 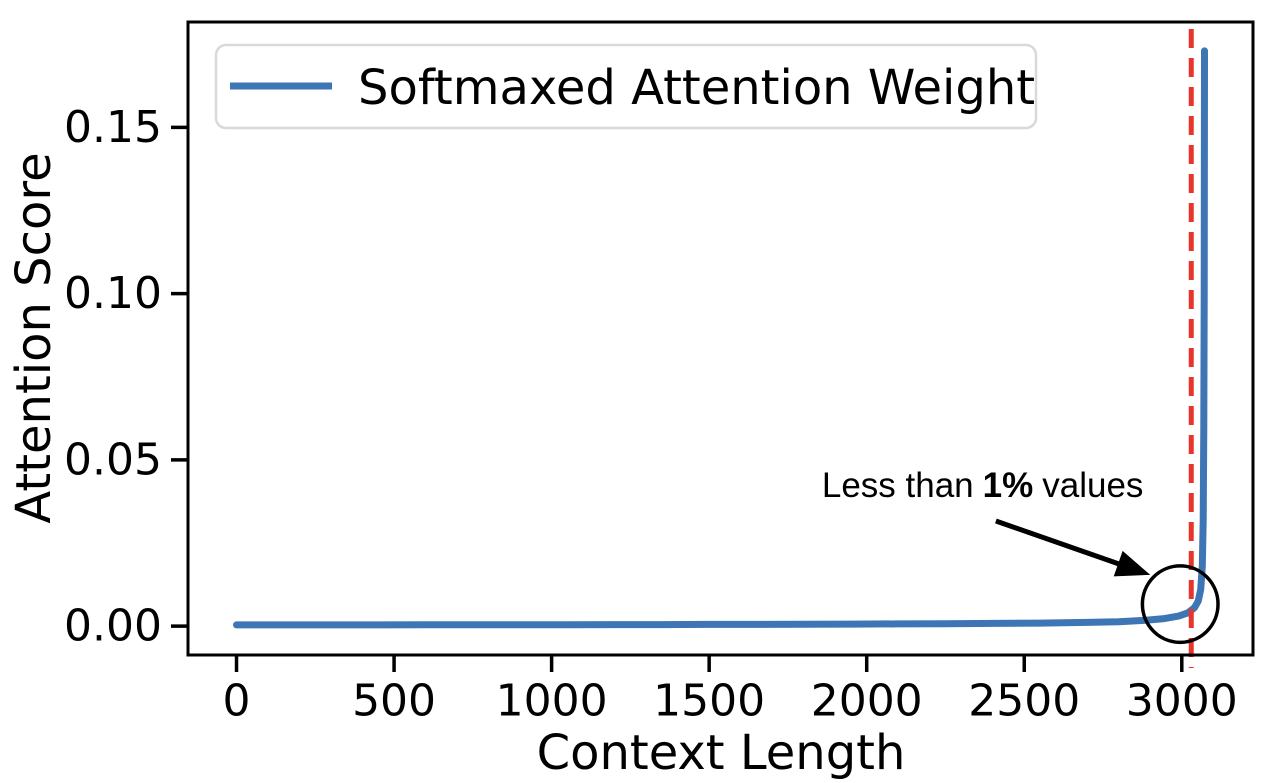 What do you see at coordinates (1180, 604) in the screenshot?
I see `highlight-circle` at bounding box center [1180, 604].